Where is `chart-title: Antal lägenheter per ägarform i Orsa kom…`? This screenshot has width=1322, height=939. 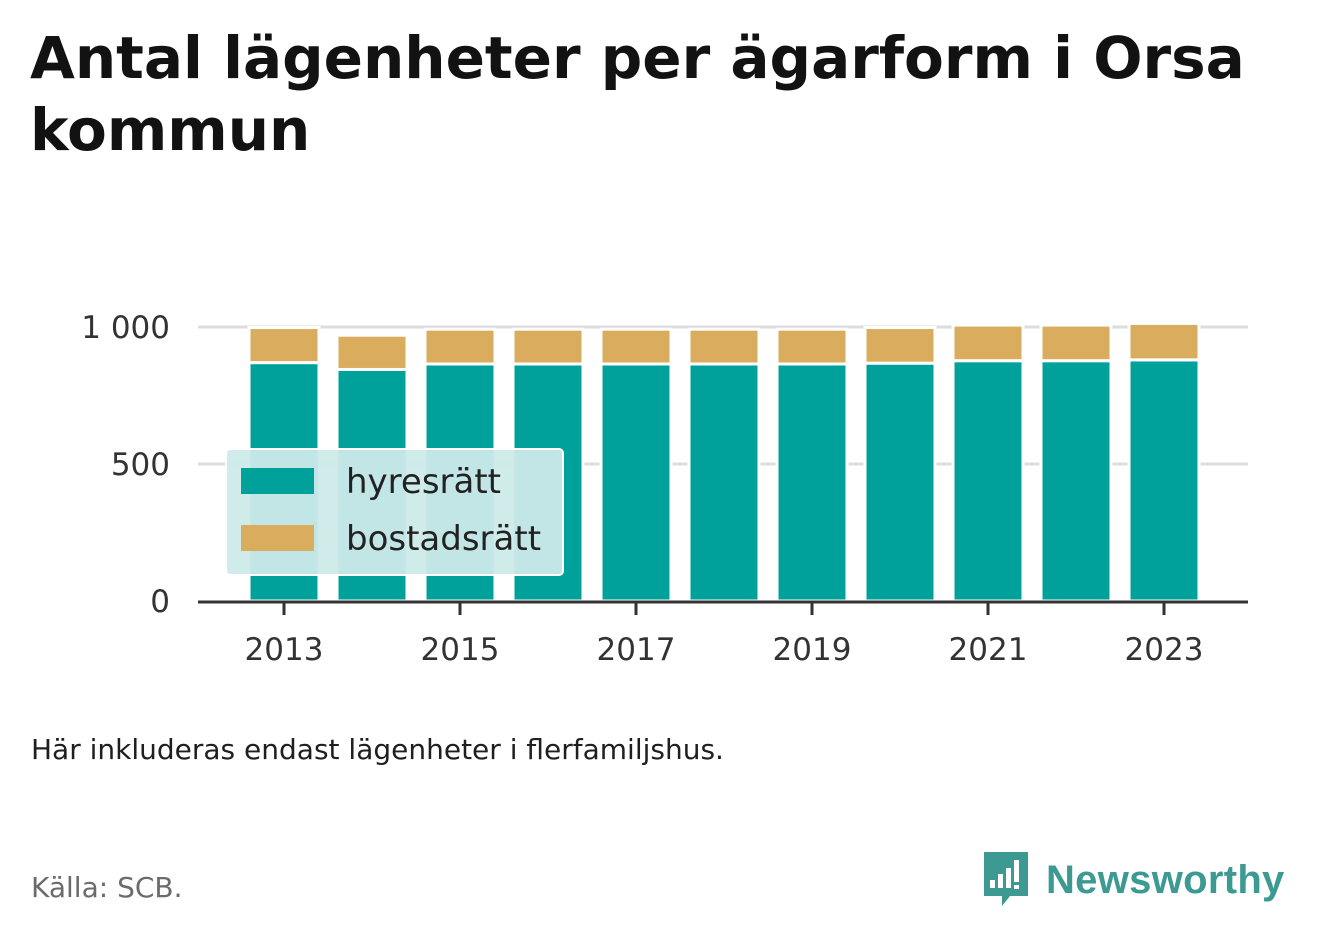
chart-title: Antal lägenheter per ägarform i Orsa kom… is located at coordinates (637, 94).